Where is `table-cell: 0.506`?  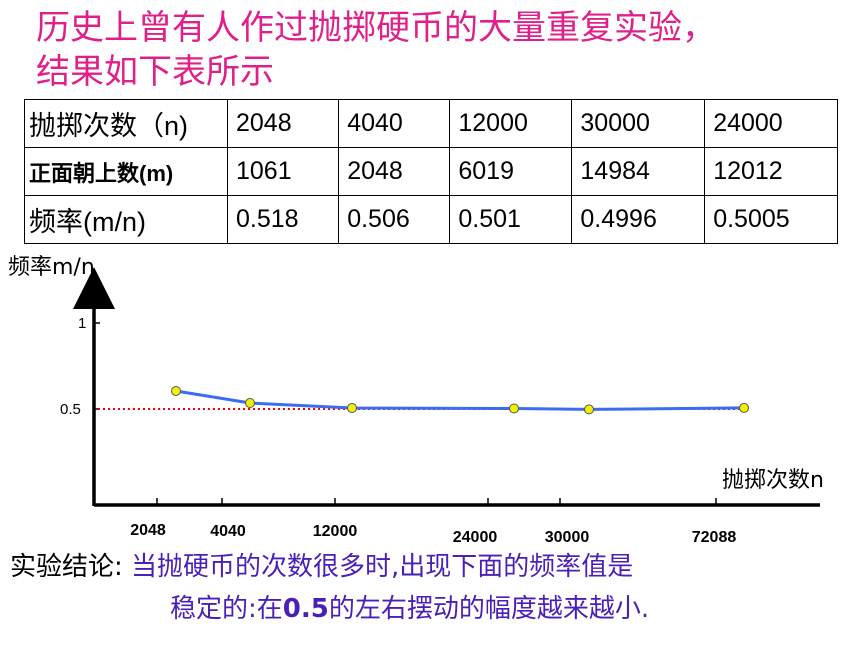
table-cell: 0.506 is located at coordinates (394, 219).